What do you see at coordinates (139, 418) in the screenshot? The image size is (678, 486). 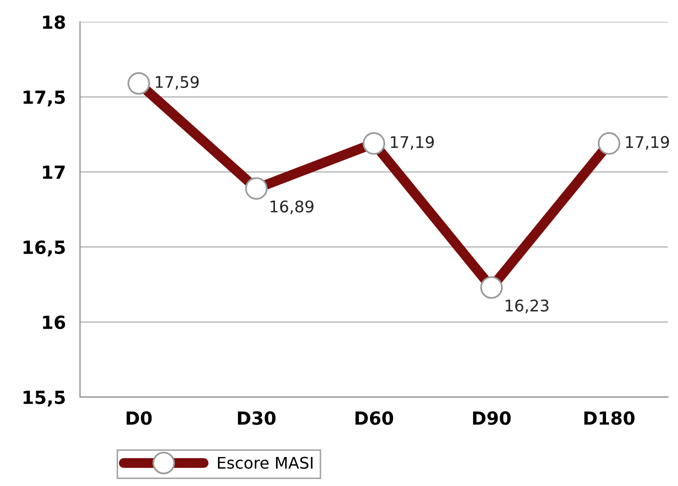 I see `x-tick-label: D0` at bounding box center [139, 418].